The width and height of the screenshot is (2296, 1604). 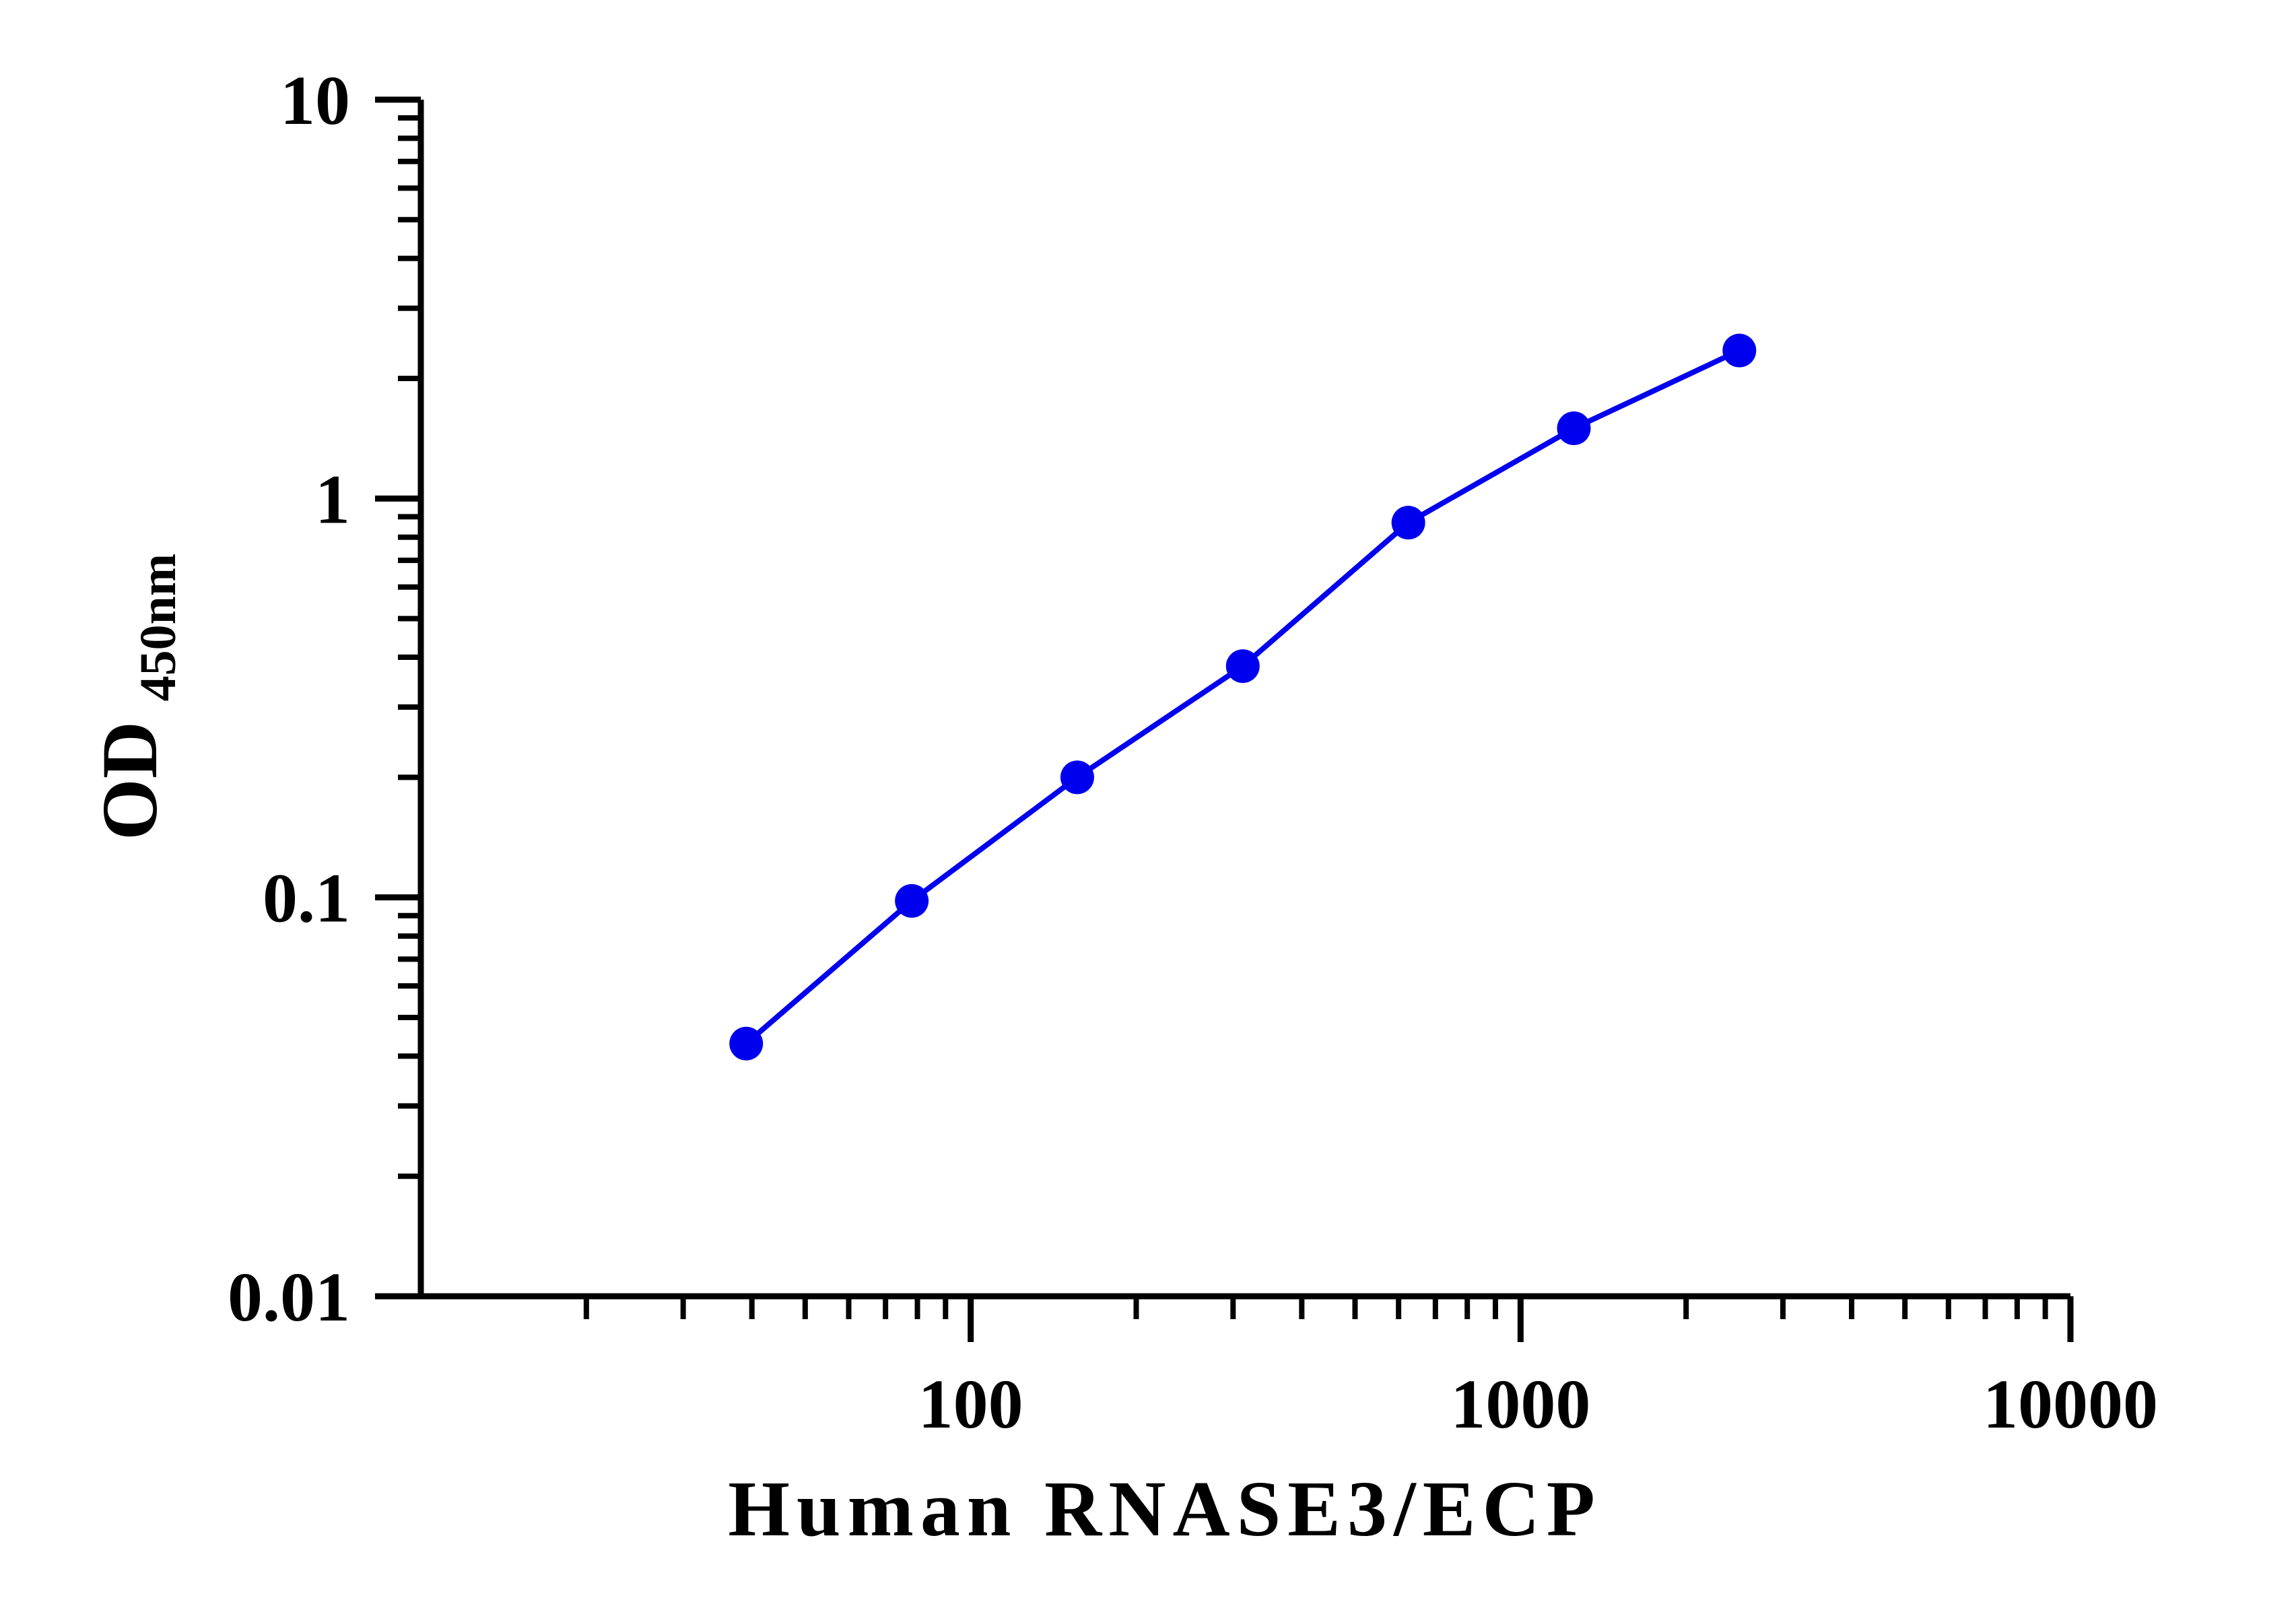 What do you see at coordinates (1520, 1405) in the screenshot?
I see `x-tick-label: 1000` at bounding box center [1520, 1405].